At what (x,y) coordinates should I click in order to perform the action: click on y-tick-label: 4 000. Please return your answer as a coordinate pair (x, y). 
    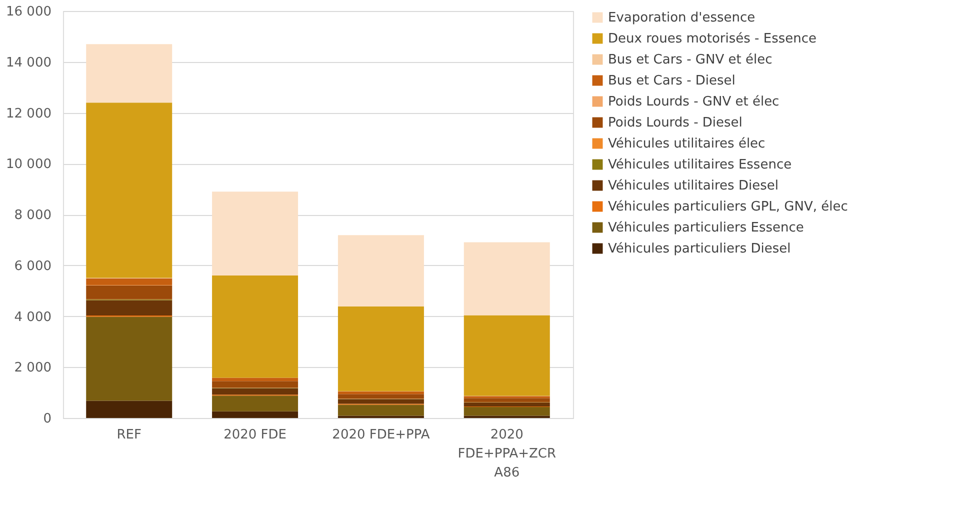
    Looking at the image, I should click on (33, 317).